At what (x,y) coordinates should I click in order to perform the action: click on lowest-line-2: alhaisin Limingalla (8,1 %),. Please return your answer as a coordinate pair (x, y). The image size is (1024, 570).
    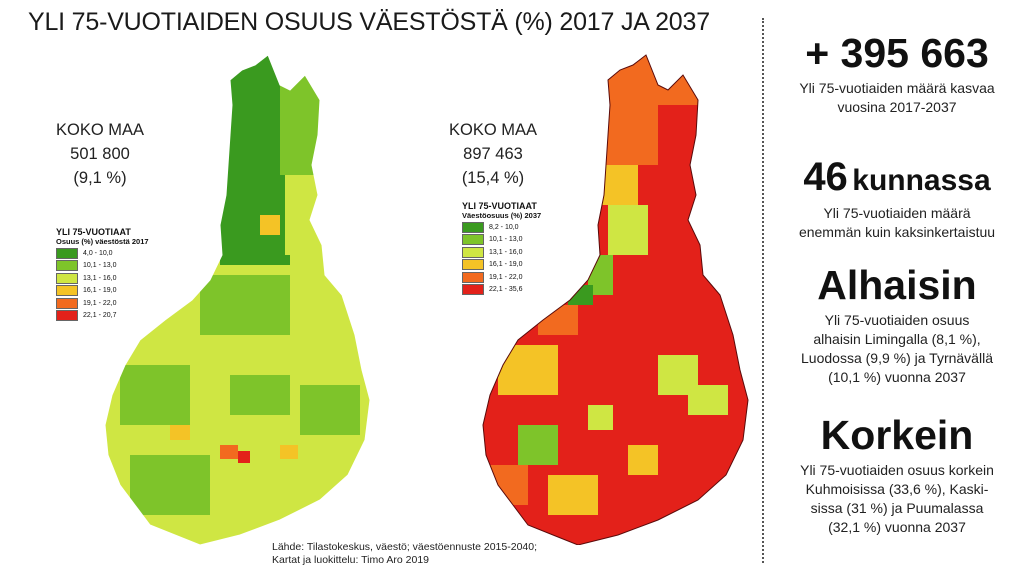
    Looking at the image, I should click on (897, 339).